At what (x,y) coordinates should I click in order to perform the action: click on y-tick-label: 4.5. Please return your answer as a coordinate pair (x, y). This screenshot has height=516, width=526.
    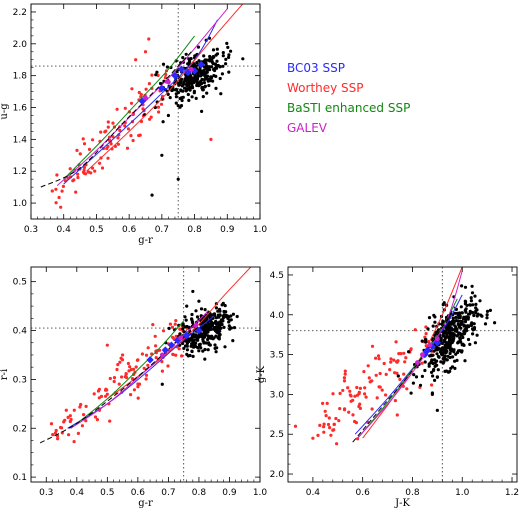
    Looking at the image, I should click on (277, 276).